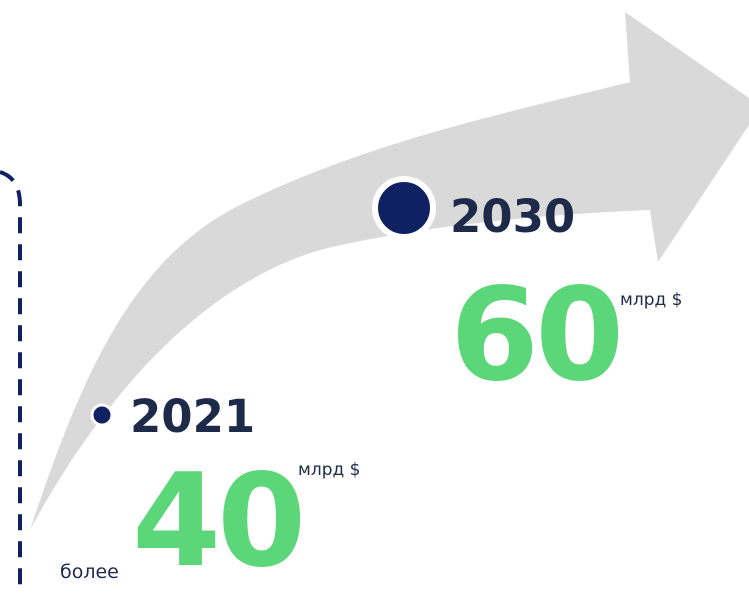 This screenshot has width=749, height=596. Describe the element at coordinates (11, 378) in the screenshot. I see `dashed-frame` at that location.